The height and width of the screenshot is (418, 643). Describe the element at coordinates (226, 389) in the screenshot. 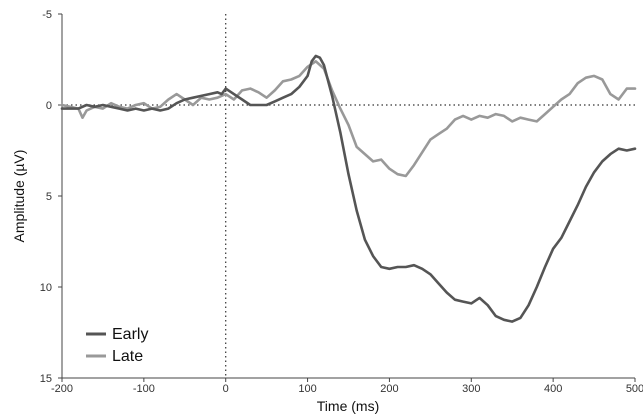

I see `x-tick-label: 0` at that location.